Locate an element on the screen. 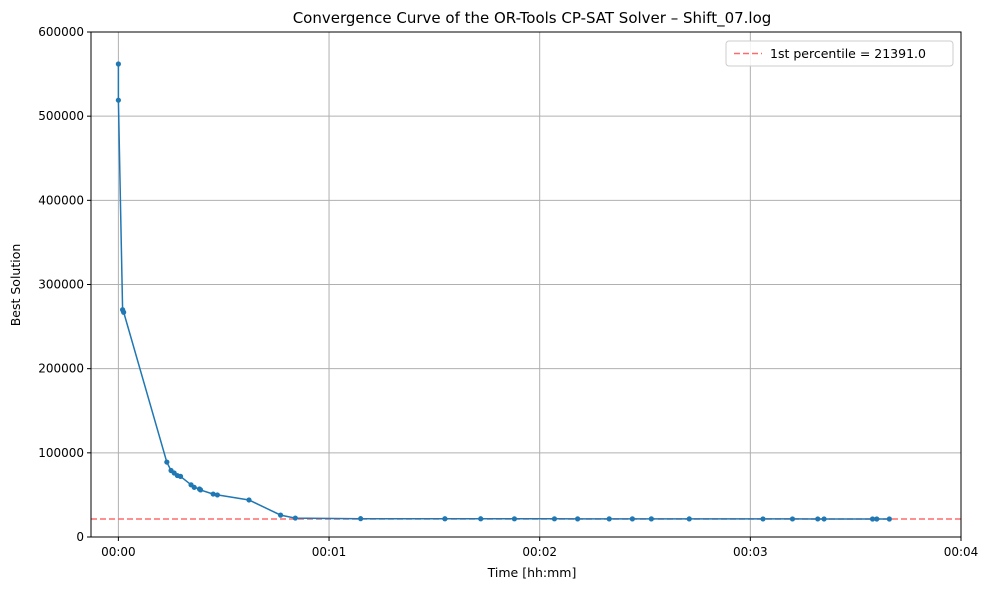 Image resolution: width=989 pixels, height=594 pixels. legend-label: 1st percentile = 21391.0 is located at coordinates (848, 53).